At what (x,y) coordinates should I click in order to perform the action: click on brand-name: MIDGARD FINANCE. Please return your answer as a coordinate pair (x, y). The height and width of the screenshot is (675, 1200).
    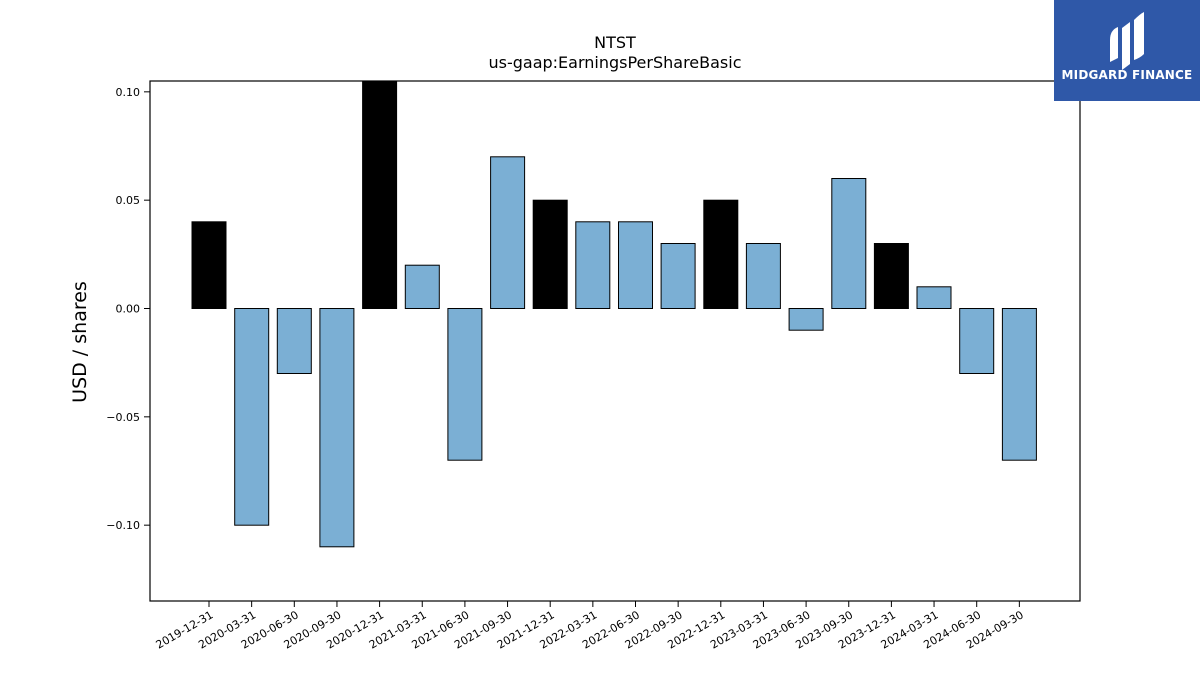
    Looking at the image, I should click on (1127, 75).